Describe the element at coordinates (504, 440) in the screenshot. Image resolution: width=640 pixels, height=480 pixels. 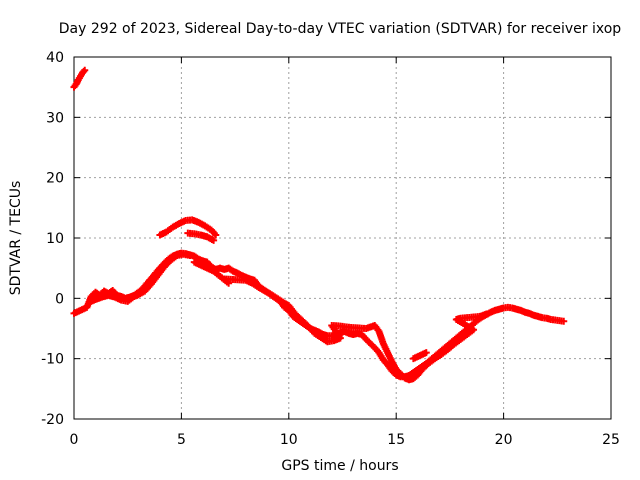
I see `x-tick-label: 20` at that location.